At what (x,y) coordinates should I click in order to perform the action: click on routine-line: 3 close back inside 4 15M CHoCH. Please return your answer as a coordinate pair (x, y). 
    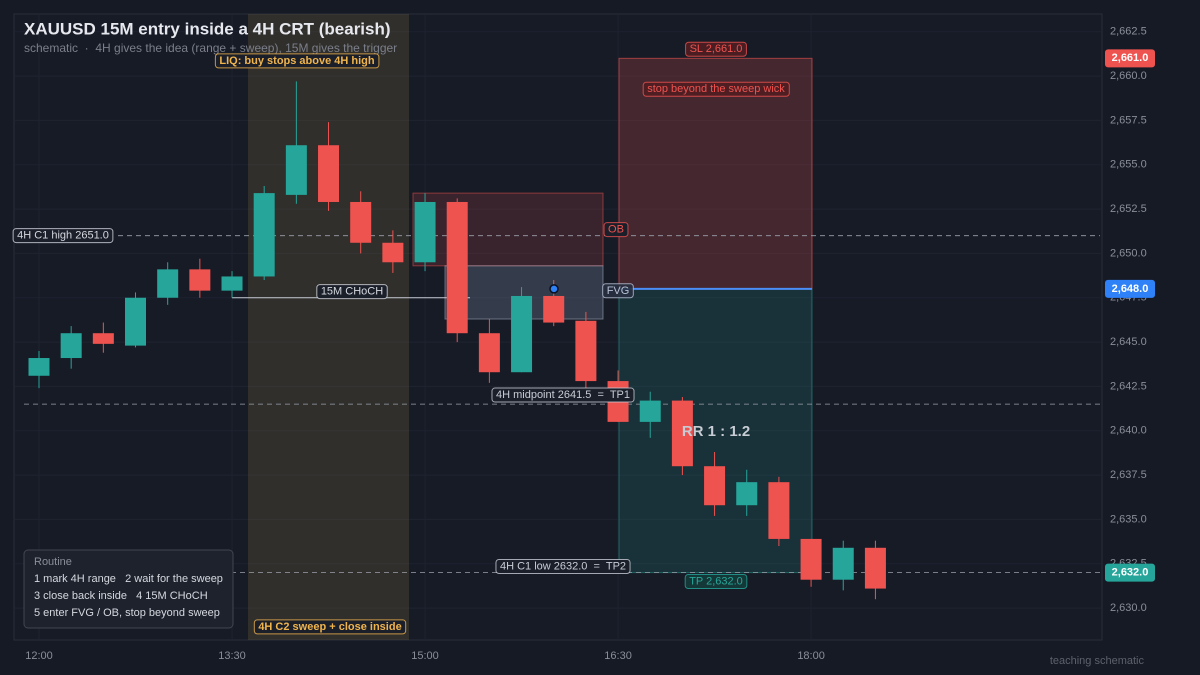
    Looking at the image, I should click on (121, 596).